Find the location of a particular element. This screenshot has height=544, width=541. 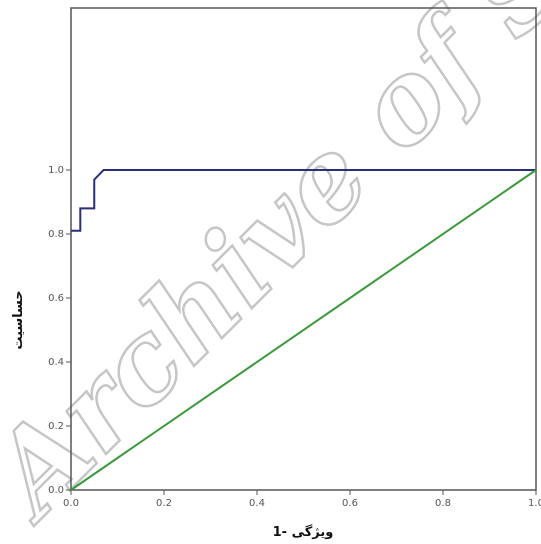

x-tick-label: 0.8 is located at coordinates (443, 503).